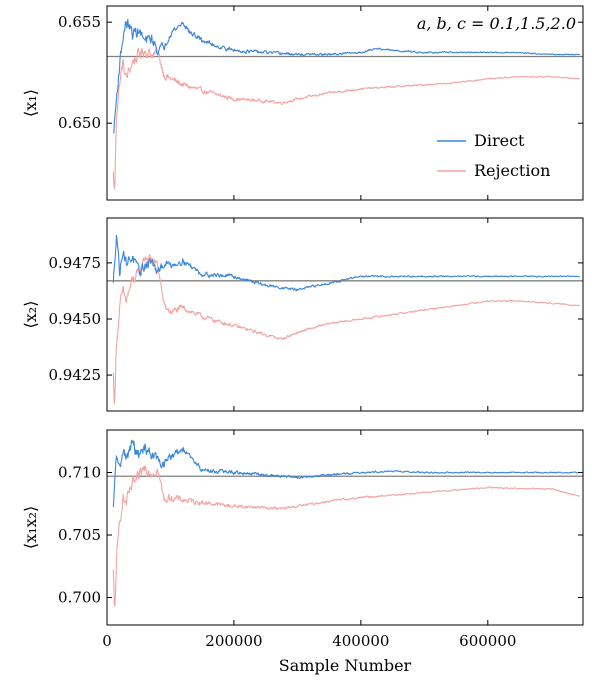  Describe the element at coordinates (233, 641) in the screenshot. I see `x-tick-label: 200000` at that location.